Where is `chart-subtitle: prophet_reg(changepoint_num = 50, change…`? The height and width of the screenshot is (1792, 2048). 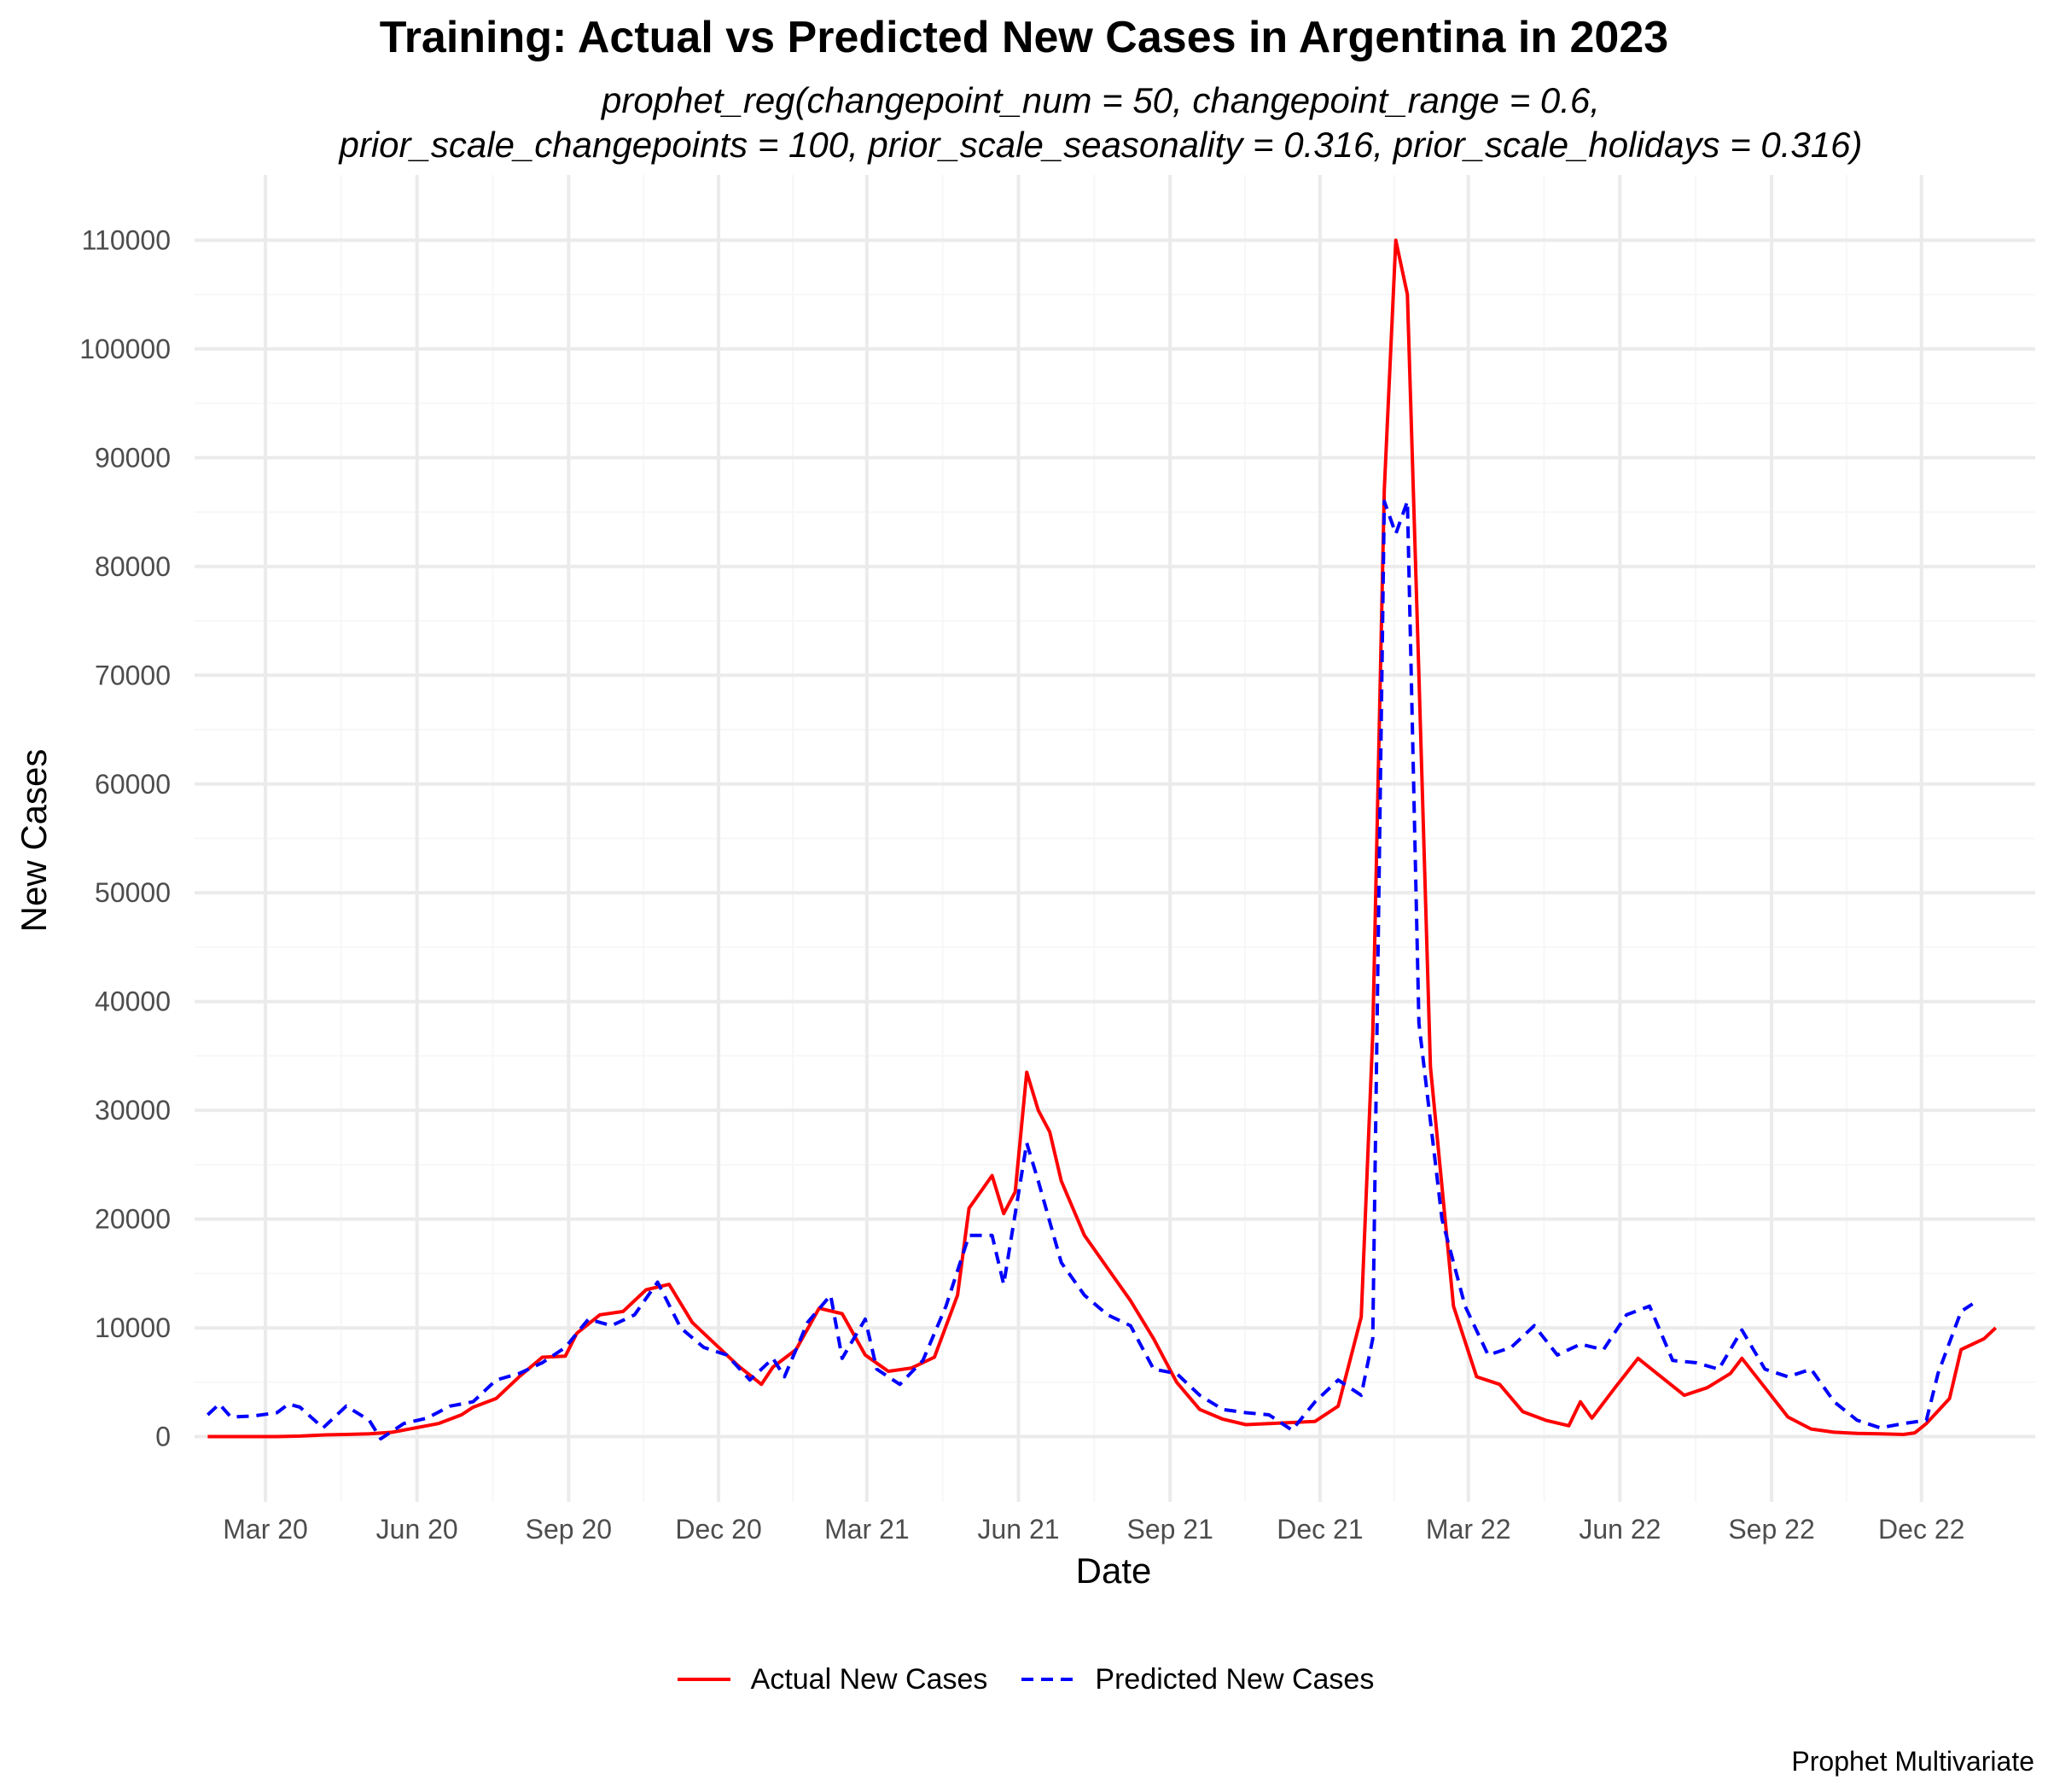
chart-subtitle: prophet_reg(changepoint_num = 50, change… is located at coordinates (1101, 123).